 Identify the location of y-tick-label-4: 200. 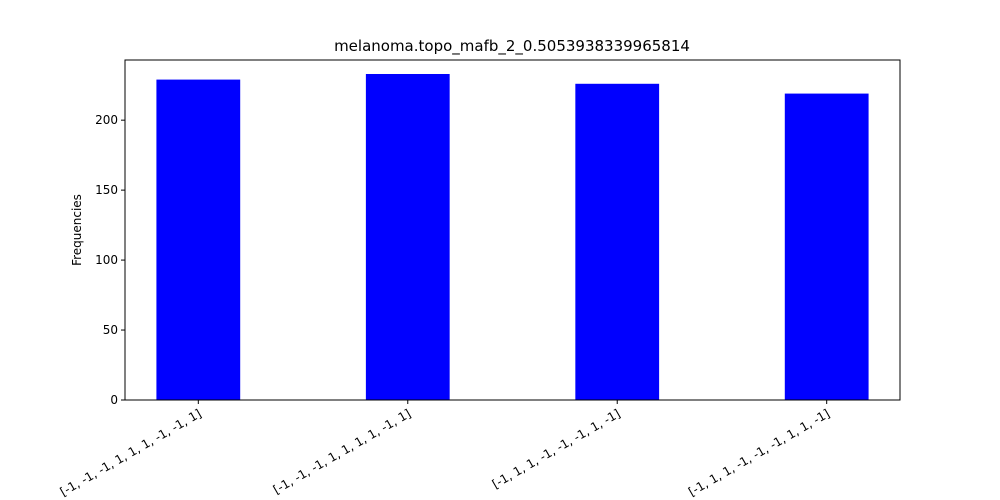
(106, 120).